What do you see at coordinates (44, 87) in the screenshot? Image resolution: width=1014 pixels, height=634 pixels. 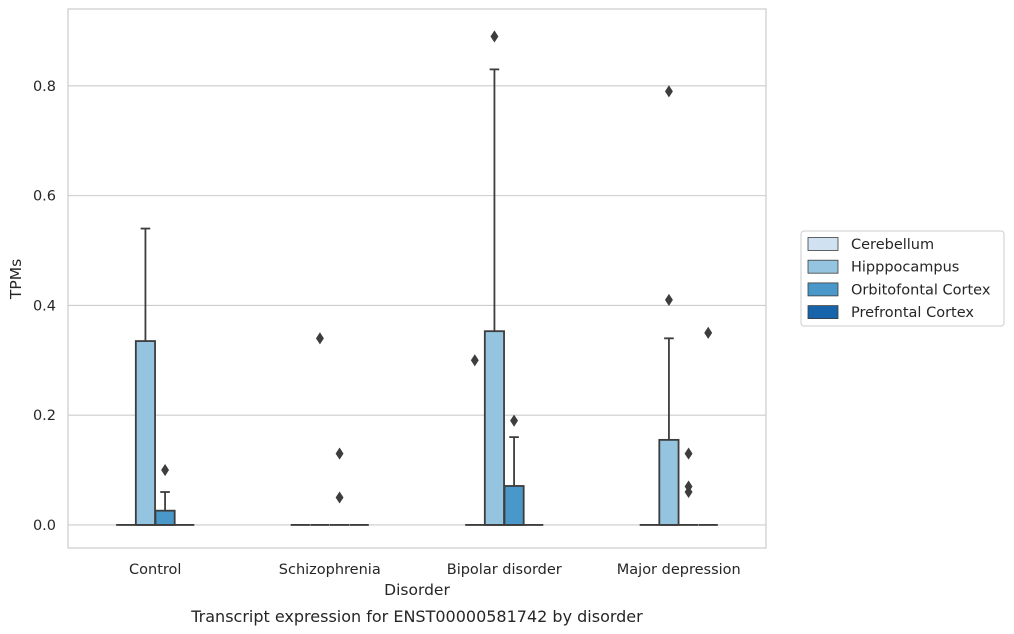 I see `y-tick-label: 0.8` at bounding box center [44, 87].